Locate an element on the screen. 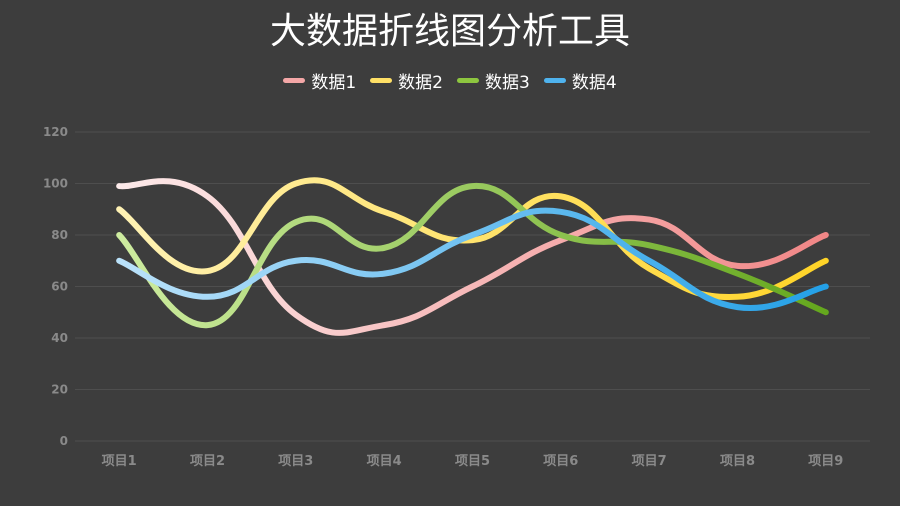  legend-item-series-3: 数据3 is located at coordinates (493, 80).